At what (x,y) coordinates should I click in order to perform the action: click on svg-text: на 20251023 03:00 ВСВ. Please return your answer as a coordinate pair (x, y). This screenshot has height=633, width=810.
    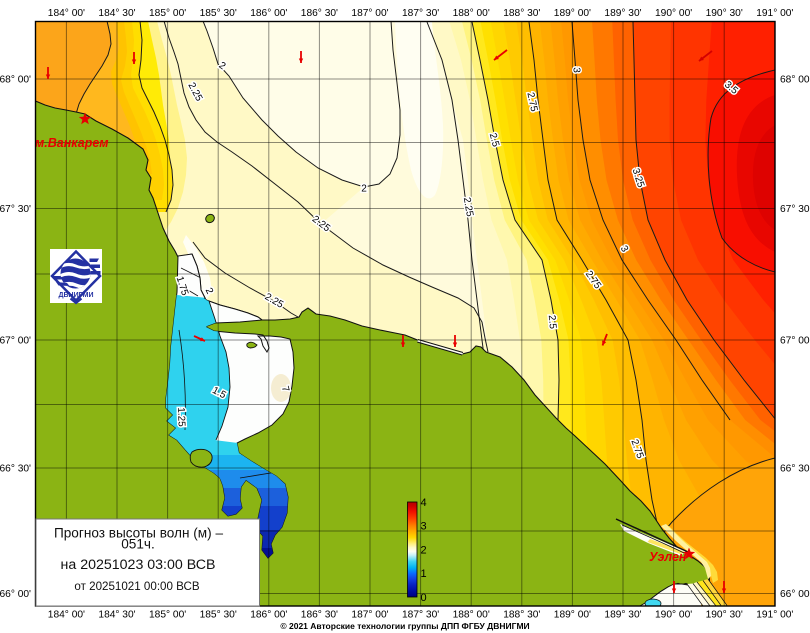
    Looking at the image, I should click on (138, 565).